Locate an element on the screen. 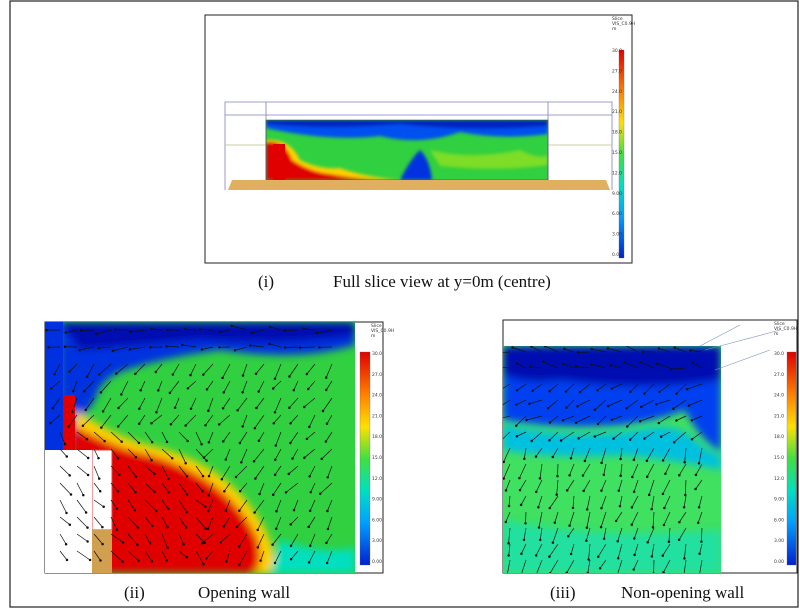 The height and width of the screenshot is (610, 800). legend-subtitle: VIS_C0.9H is located at coordinates (623, 24).